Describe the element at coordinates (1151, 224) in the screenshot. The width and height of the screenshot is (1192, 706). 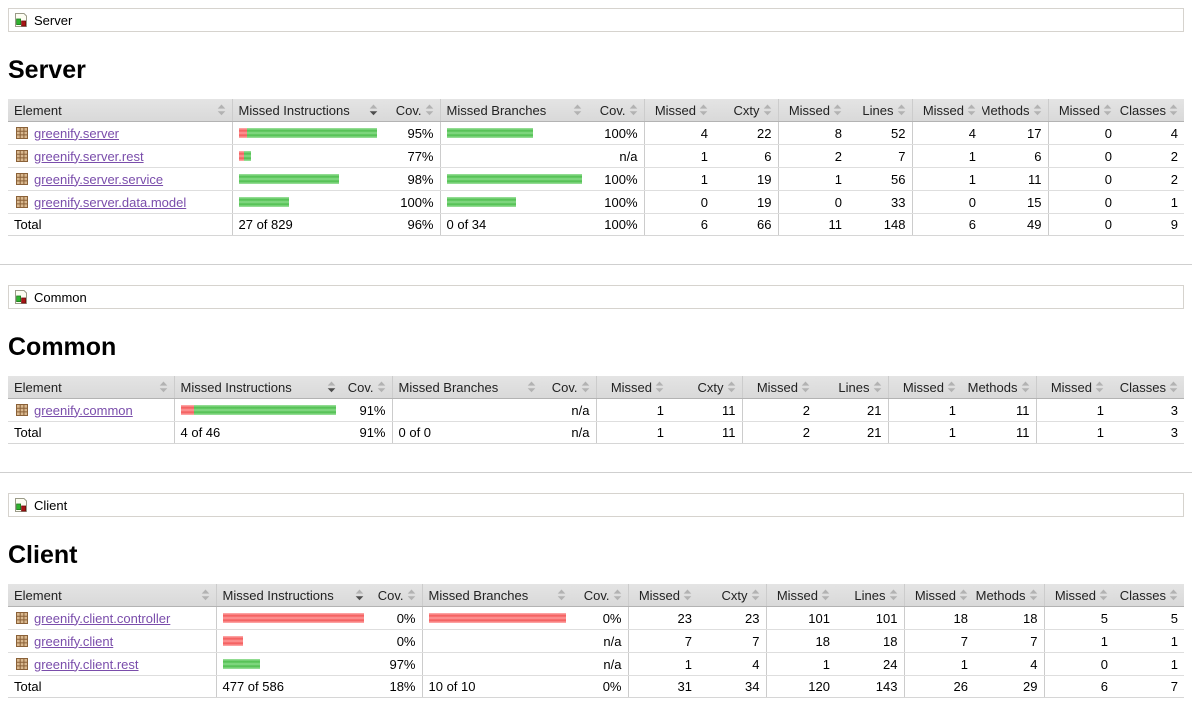
I see `total-metric-cell: 9` at that location.